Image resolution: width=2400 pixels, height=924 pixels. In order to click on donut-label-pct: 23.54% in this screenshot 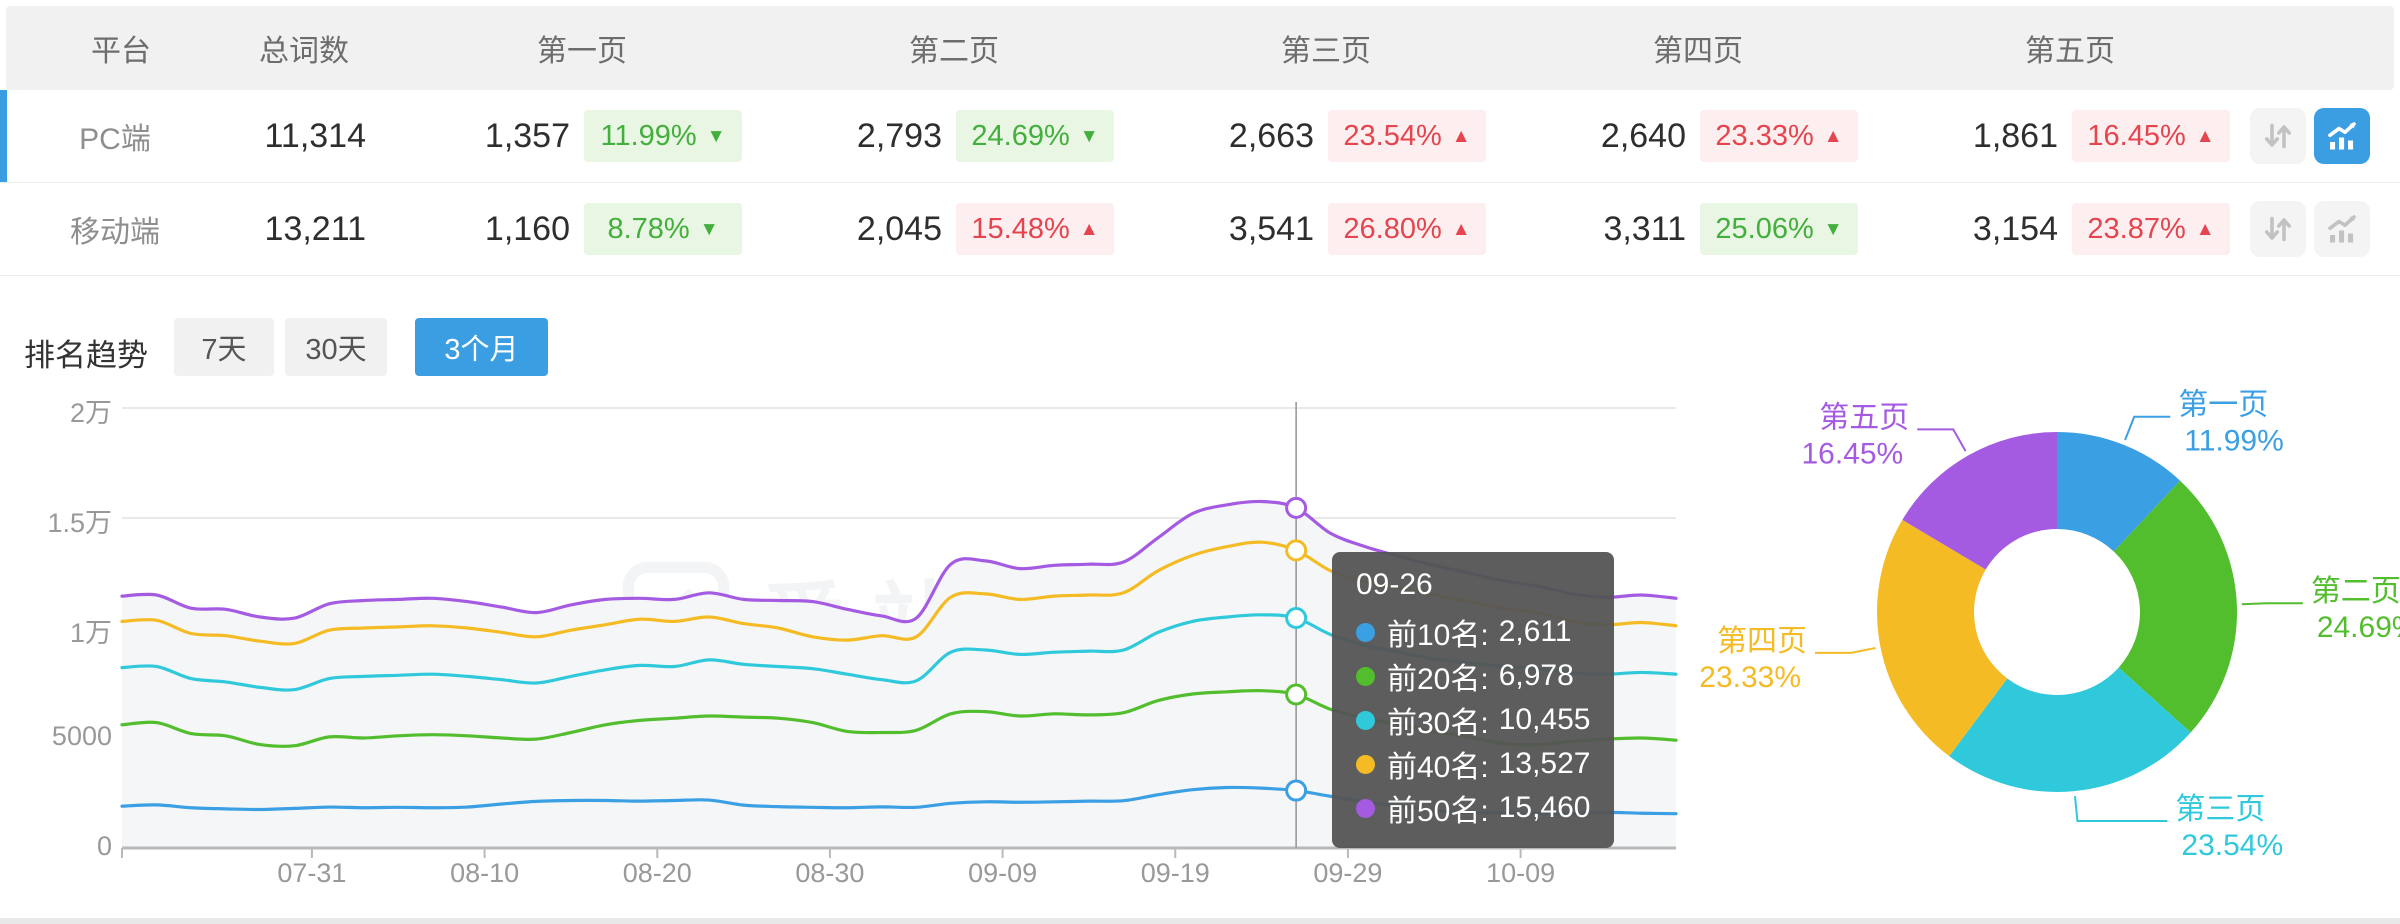, I will do `click(2232, 845)`.